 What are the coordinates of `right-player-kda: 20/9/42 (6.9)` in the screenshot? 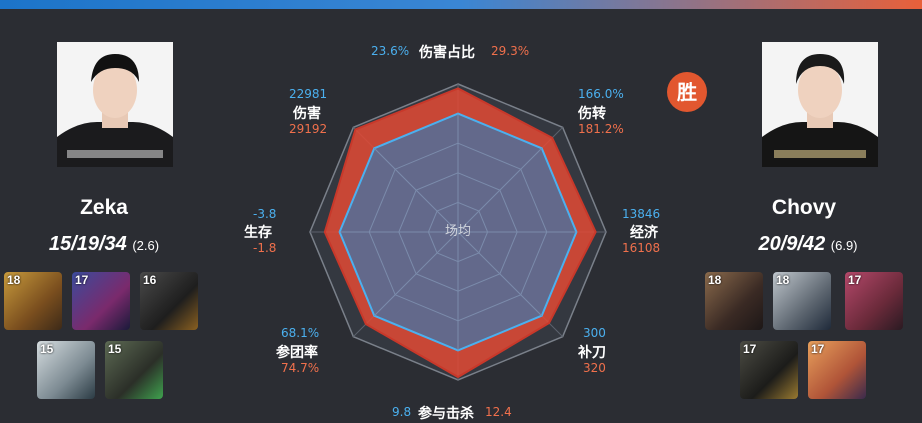 It's located at (808, 244).